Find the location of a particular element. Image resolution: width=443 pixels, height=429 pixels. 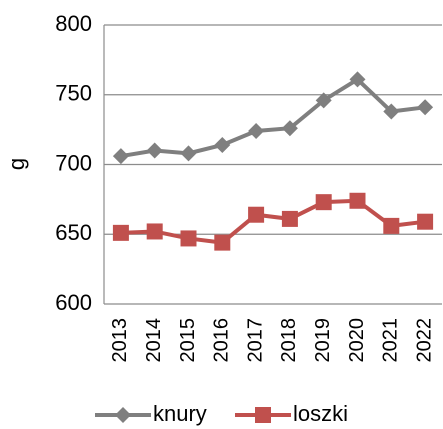

x-tick-label: 2020 is located at coordinates (357, 340).